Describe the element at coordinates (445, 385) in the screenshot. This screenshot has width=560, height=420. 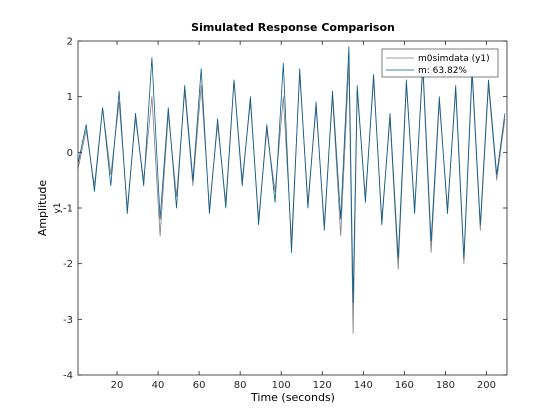
I see `x-tick-label-8: 180` at that location.